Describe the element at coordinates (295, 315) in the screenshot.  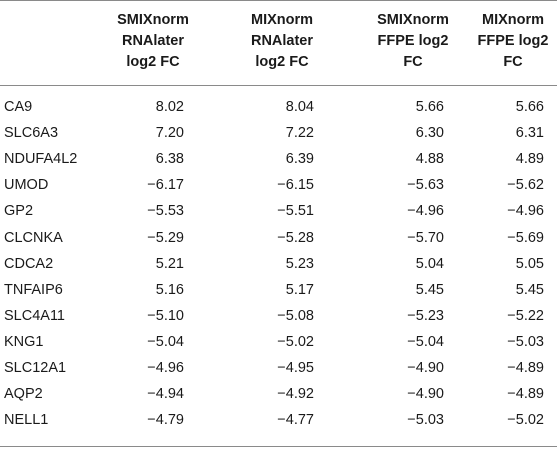
I see `fold-change-value: −5.08` at that location.